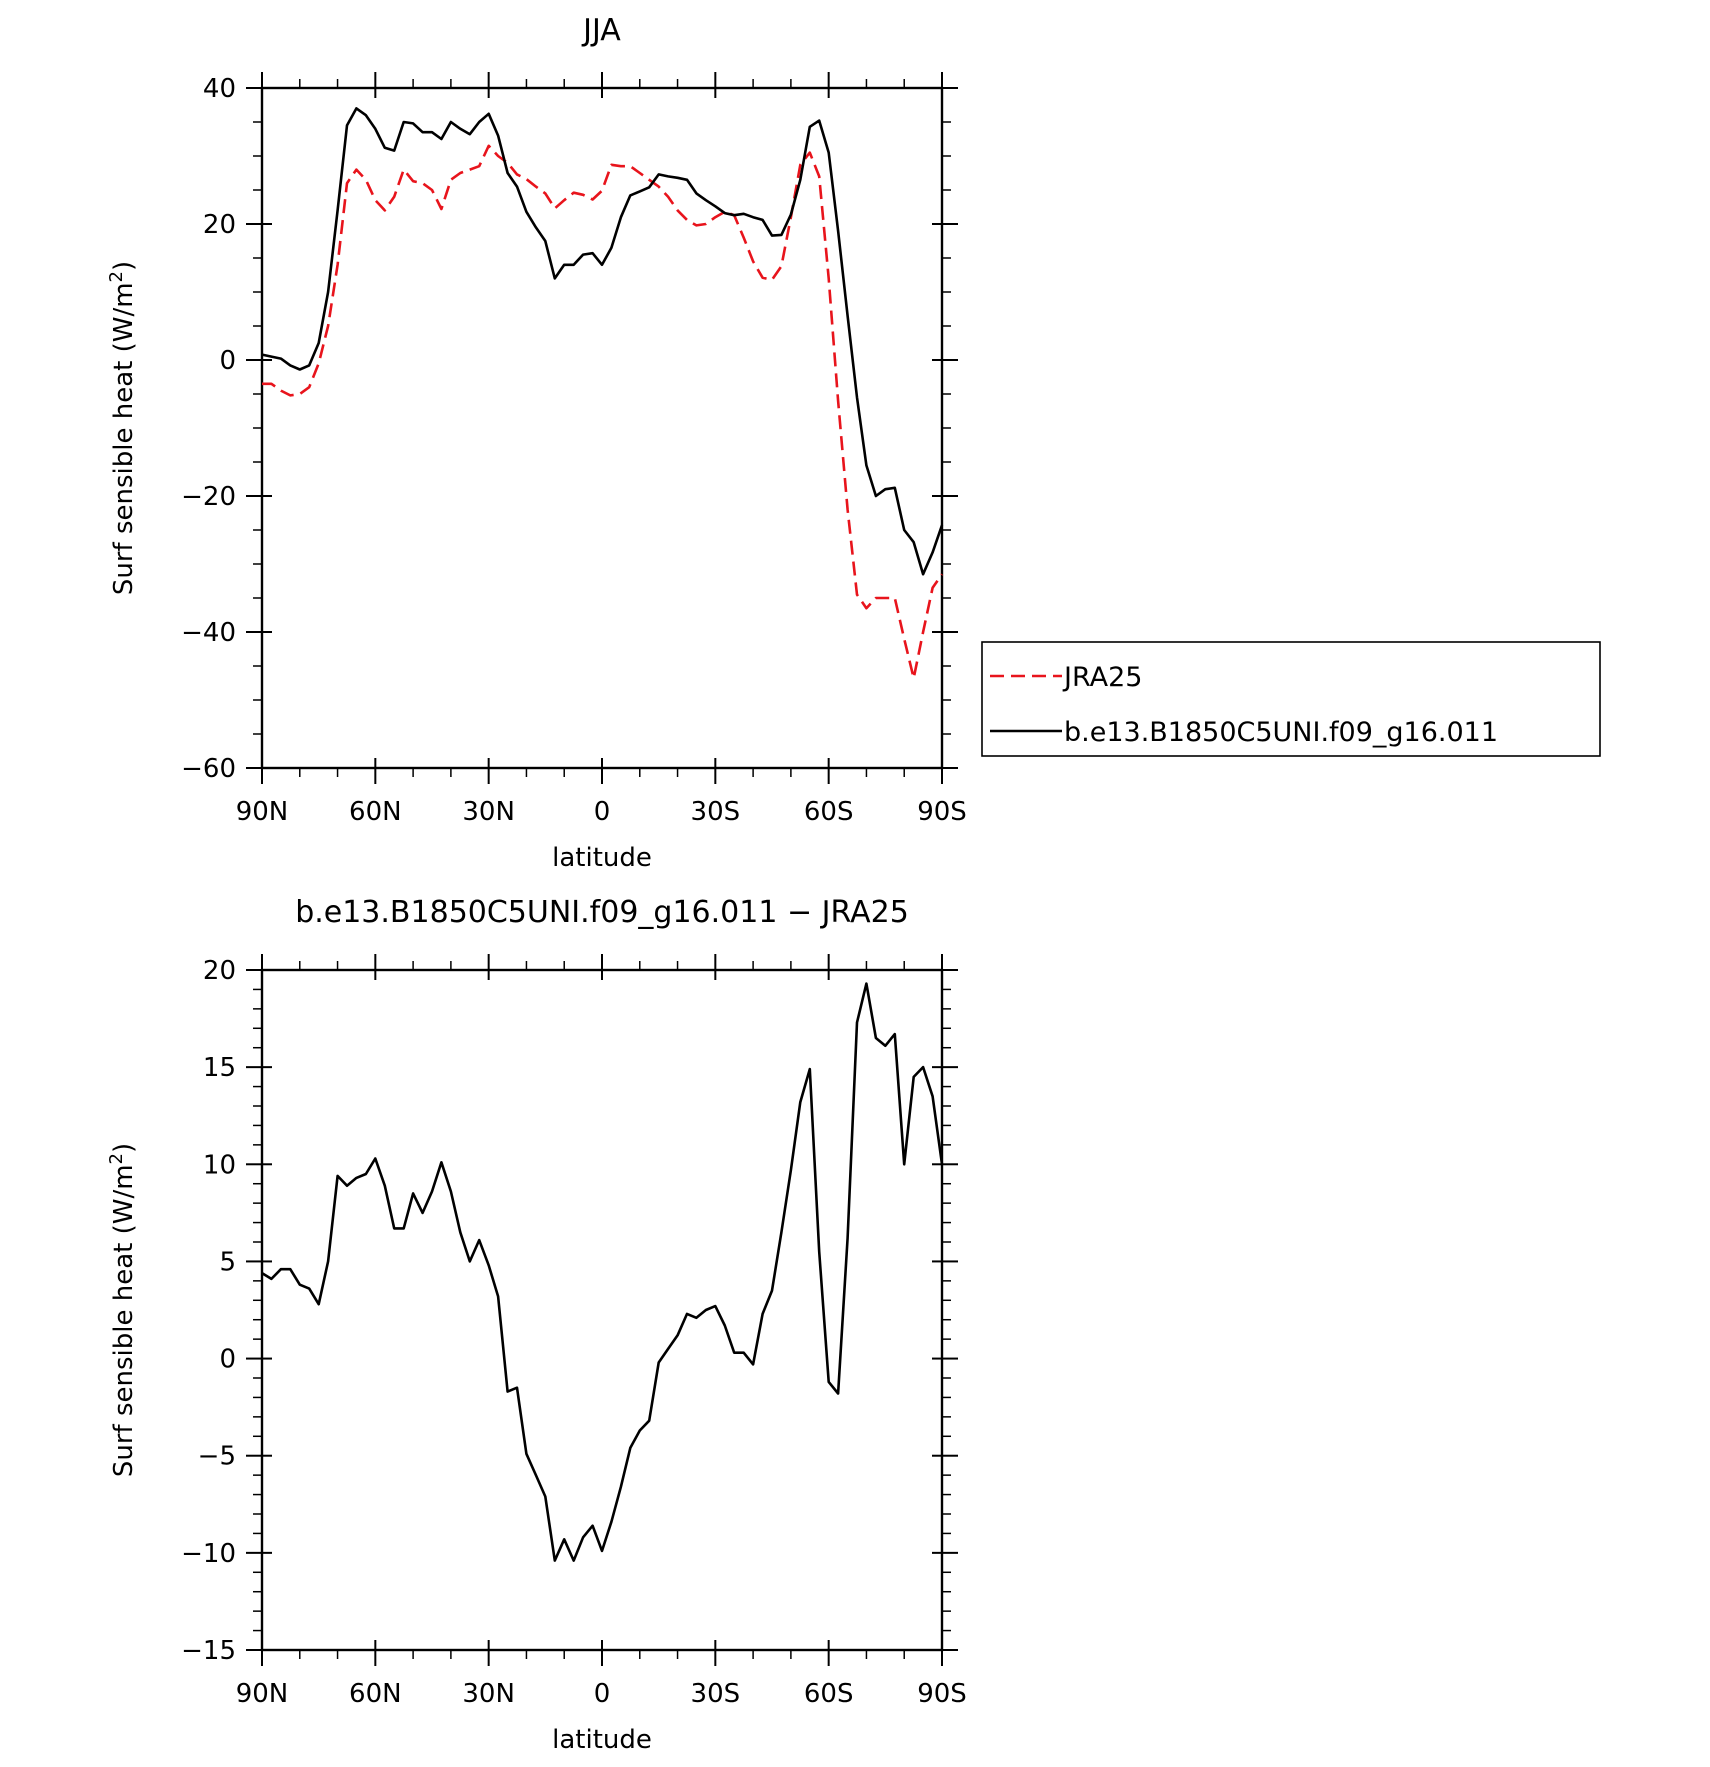  I want to click on y-tick-label: −5, so click(217, 1457).